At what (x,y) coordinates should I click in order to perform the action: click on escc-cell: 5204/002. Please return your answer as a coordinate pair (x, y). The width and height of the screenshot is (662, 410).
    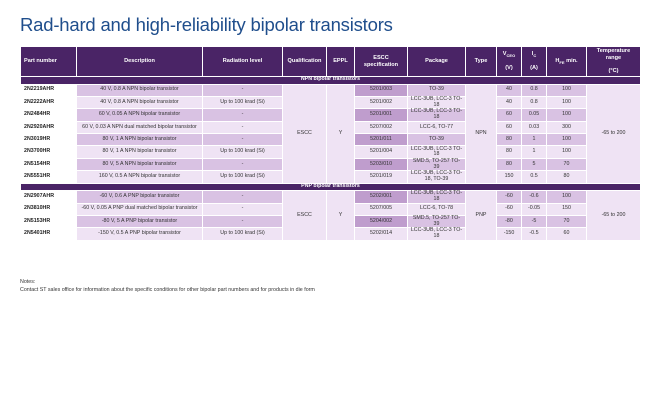
    Looking at the image, I should click on (381, 221).